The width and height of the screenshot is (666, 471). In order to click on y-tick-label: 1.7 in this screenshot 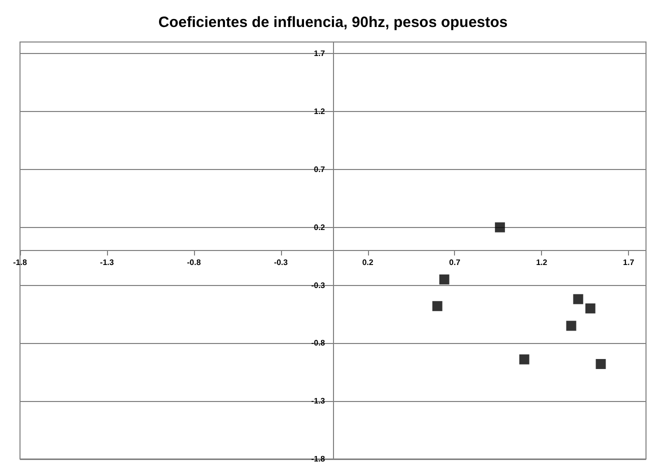, I will do `click(320, 53)`.